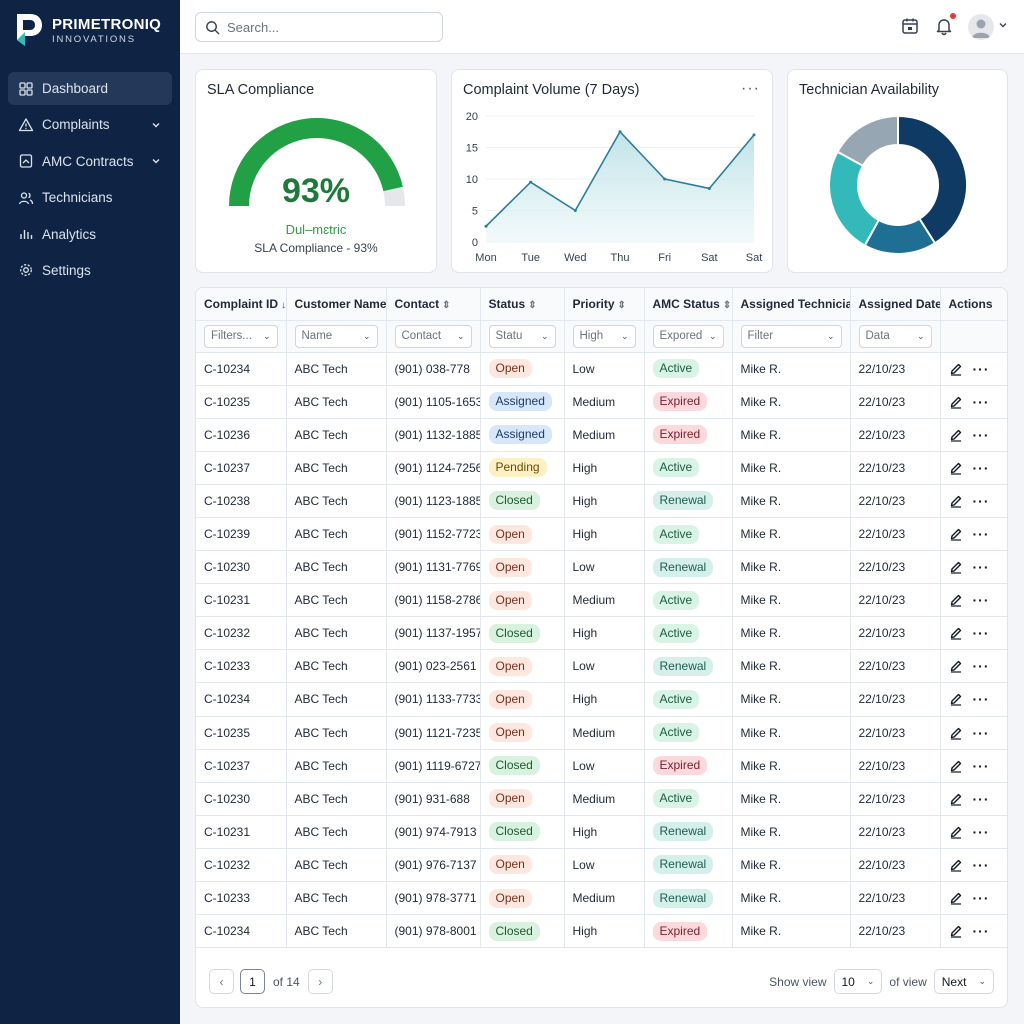 The height and width of the screenshot is (1024, 1024). I want to click on sidebar-item-dashboard: Dashboard, so click(90, 88).